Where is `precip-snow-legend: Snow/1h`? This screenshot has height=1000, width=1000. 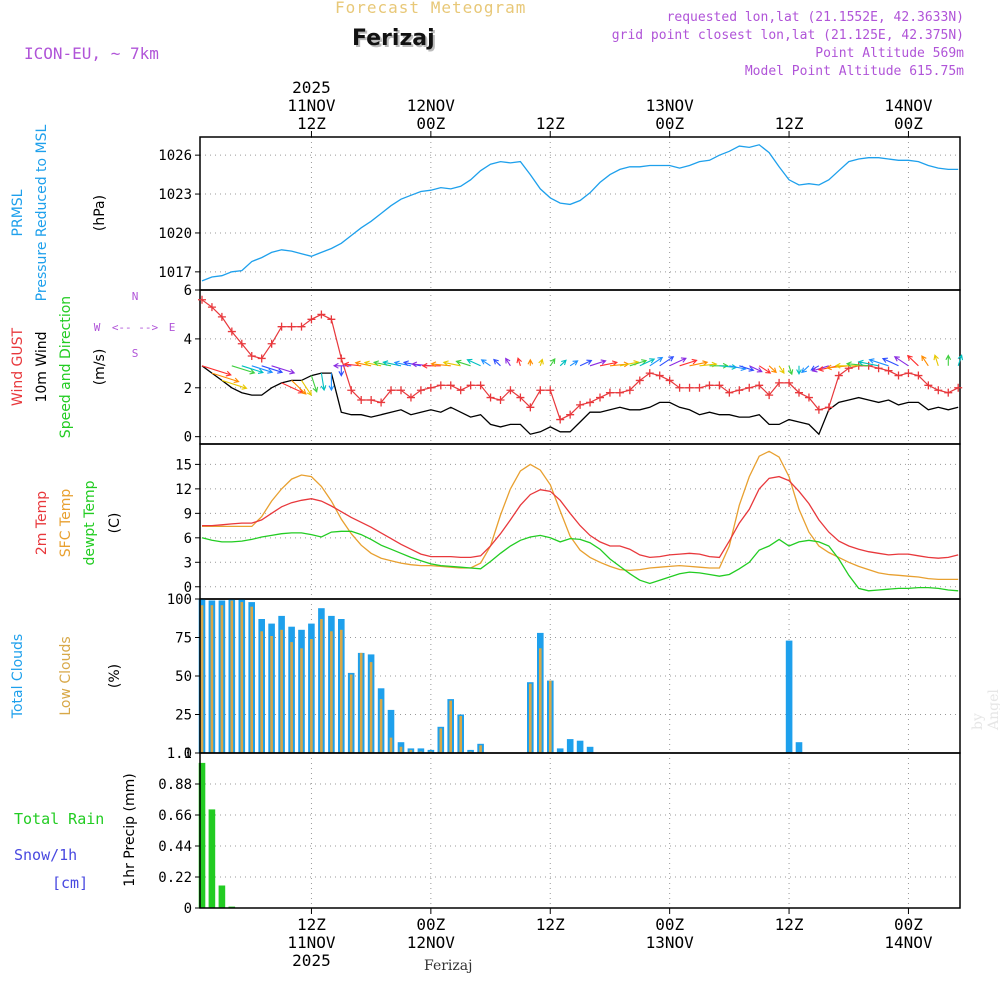
precip-snow-legend: Snow/1h is located at coordinates (45, 855).